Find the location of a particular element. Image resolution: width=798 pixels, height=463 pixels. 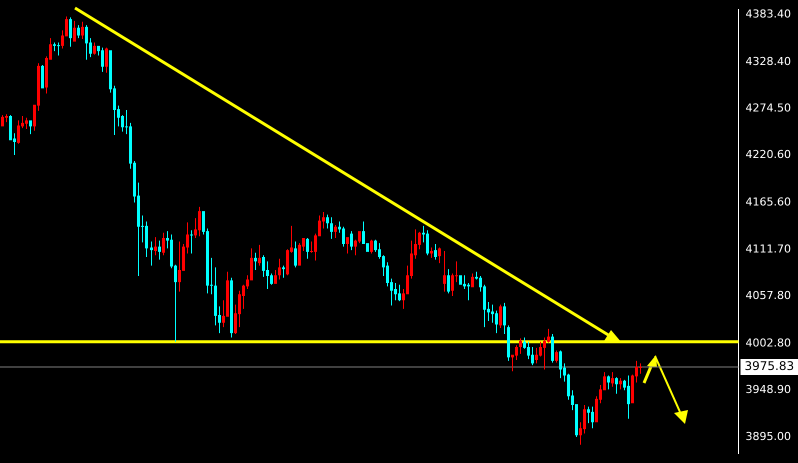

y-tick-label: 4274.50 is located at coordinates (769, 108).